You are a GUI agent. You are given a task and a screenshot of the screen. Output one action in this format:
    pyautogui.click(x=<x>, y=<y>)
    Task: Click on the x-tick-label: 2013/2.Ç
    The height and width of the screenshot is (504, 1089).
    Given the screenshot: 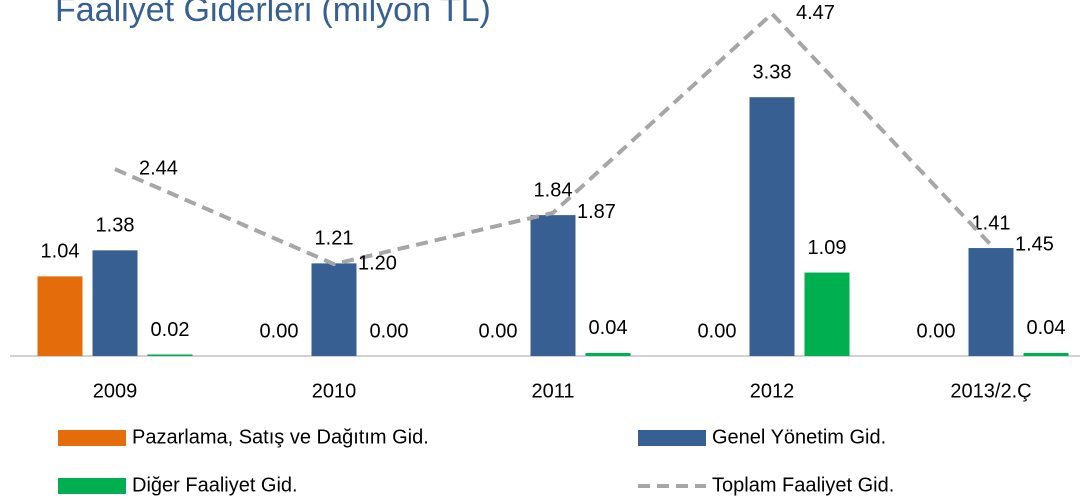 What is the action you would take?
    pyautogui.click(x=990, y=391)
    